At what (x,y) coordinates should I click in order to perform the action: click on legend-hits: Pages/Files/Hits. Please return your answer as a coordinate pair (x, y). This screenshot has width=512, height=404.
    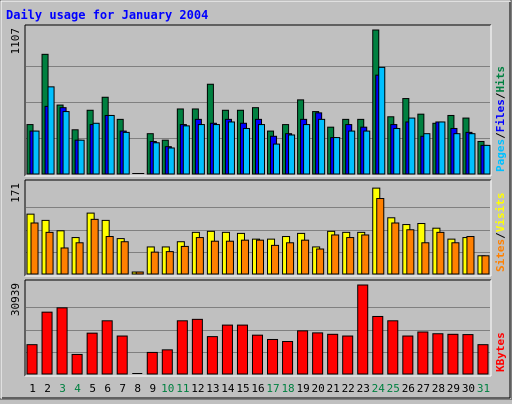
    Looking at the image, I should click on (500, 119).